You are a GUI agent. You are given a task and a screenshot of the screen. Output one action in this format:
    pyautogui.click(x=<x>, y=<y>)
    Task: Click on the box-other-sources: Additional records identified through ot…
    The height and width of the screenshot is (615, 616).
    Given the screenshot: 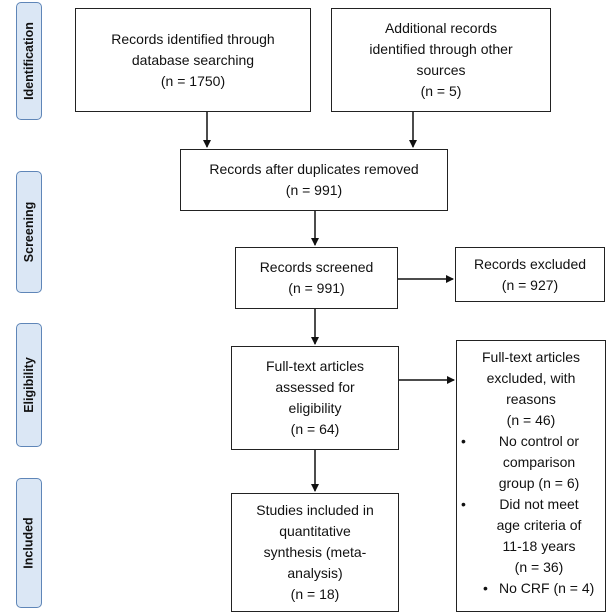 What is the action you would take?
    pyautogui.click(x=441, y=60)
    